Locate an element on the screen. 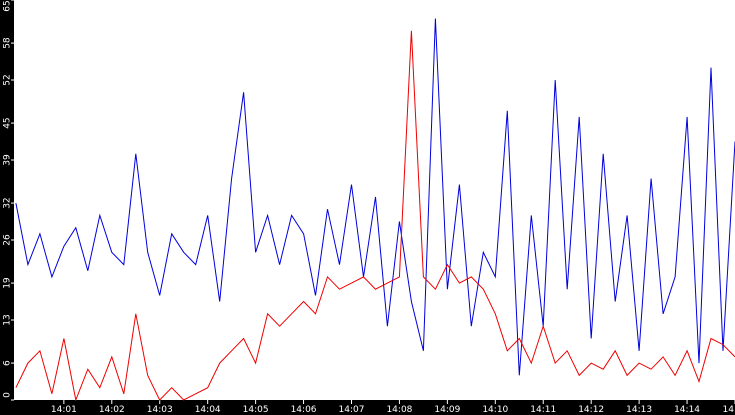  y-tick-label: 58 is located at coordinates (8, 43).